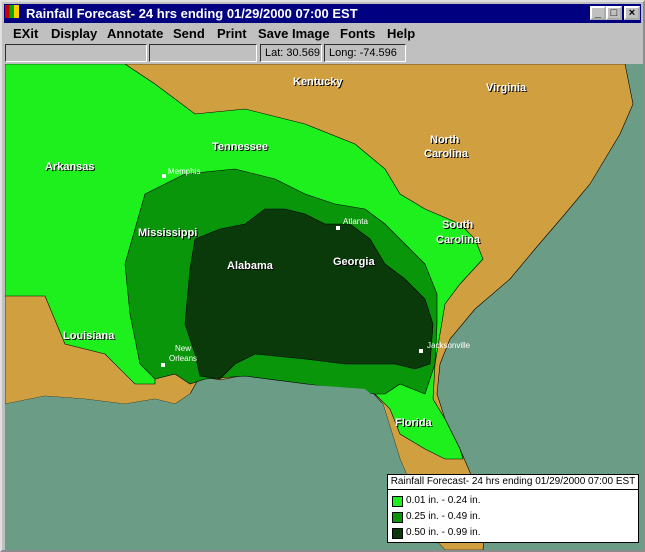  I want to click on legend-item: 0.01 in. - 0.24 in., so click(513, 501).